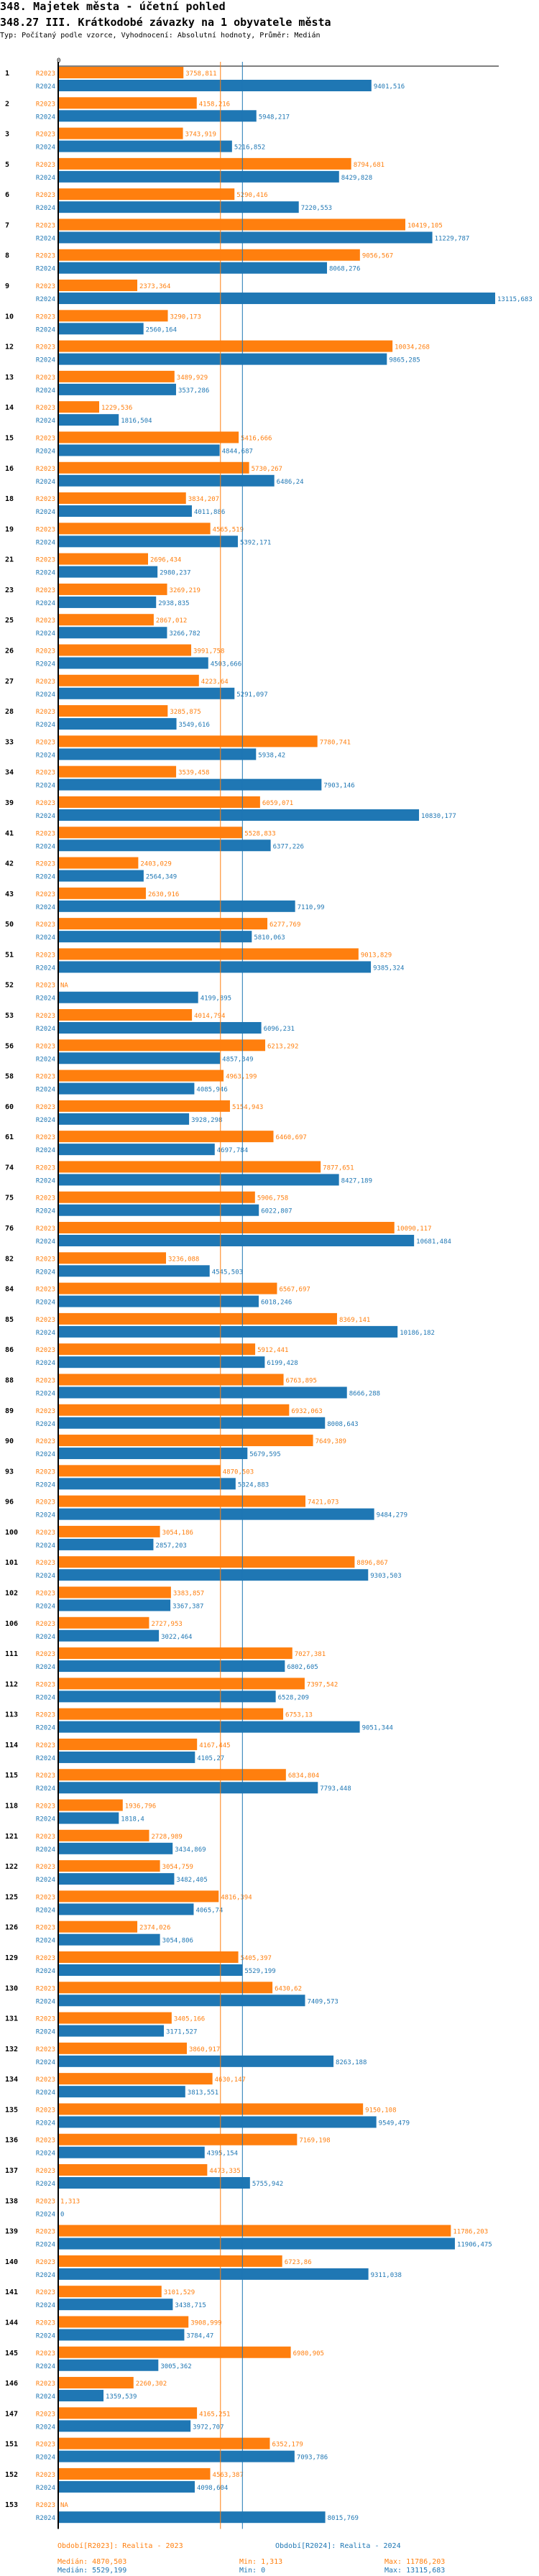 This screenshot has height=2576, width=539. Describe the element at coordinates (9, 621) in the screenshot. I see `category-label: 25` at that location.